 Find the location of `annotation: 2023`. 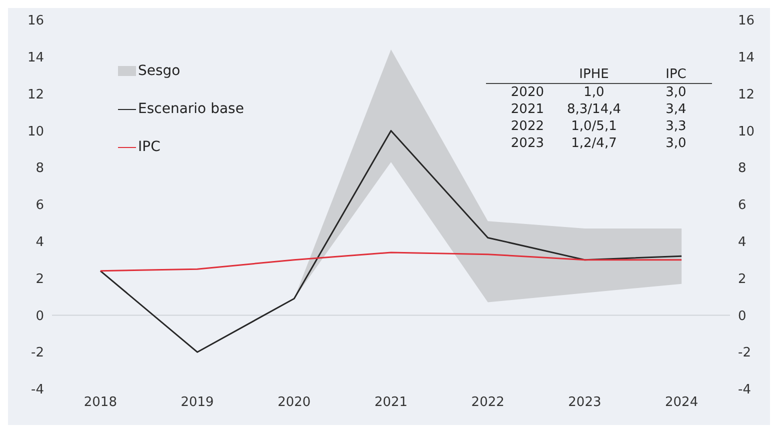

annotation: 2023 is located at coordinates (527, 143).